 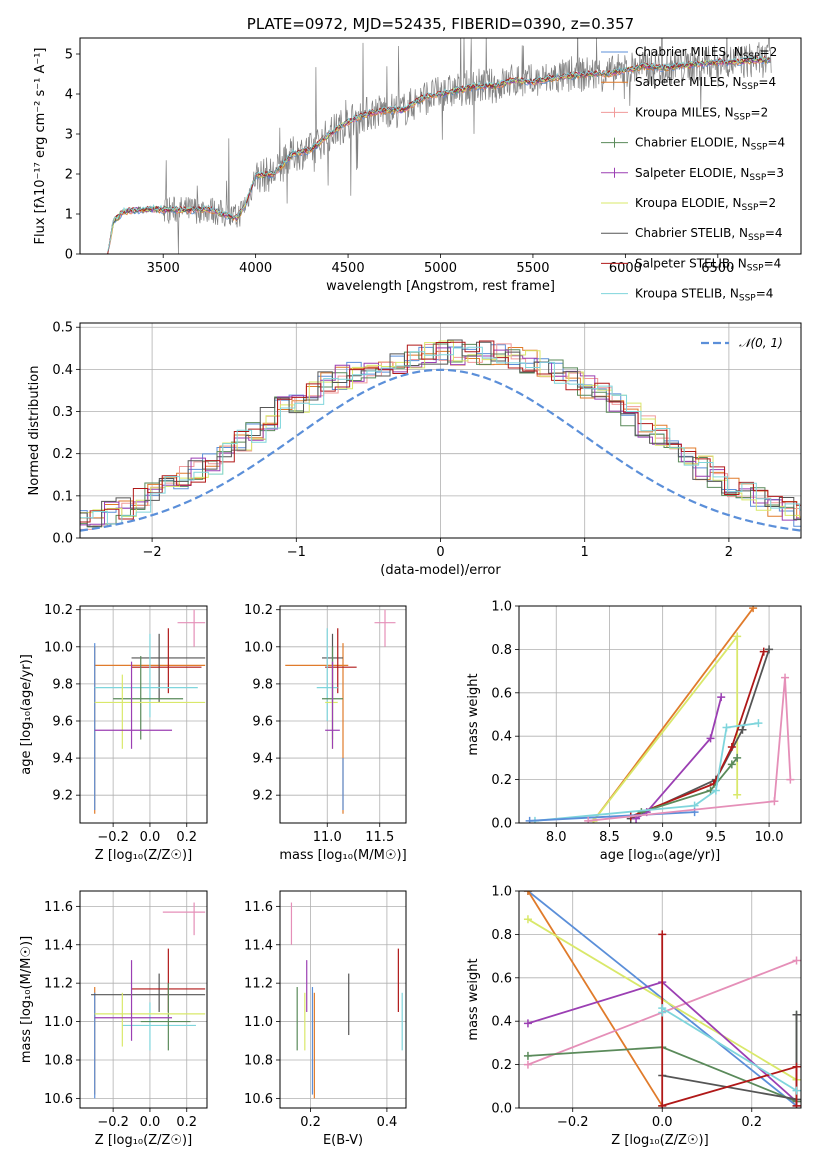 I want to click on legend-entry-chabrier_elodie: Chabrier ELODIE, NSSP=4, so click(x=710, y=144).